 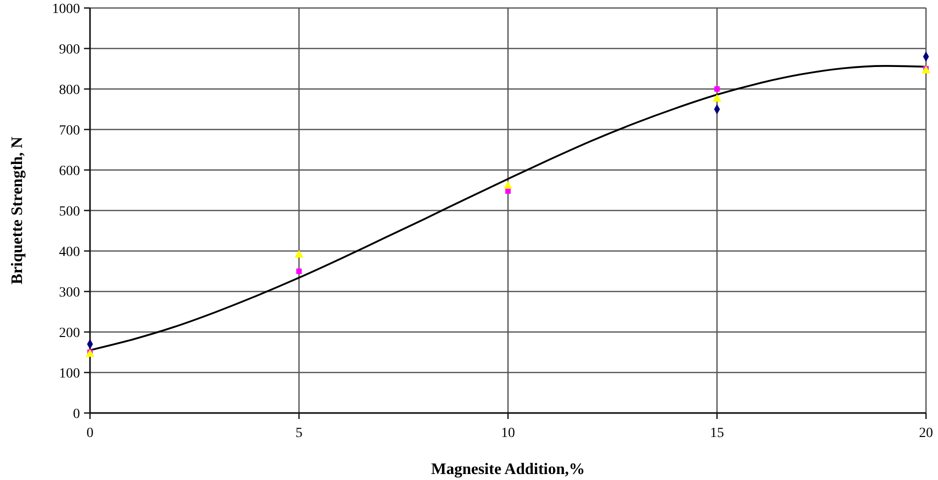 I want to click on y-tick-label: 1000, so click(x=66, y=9).